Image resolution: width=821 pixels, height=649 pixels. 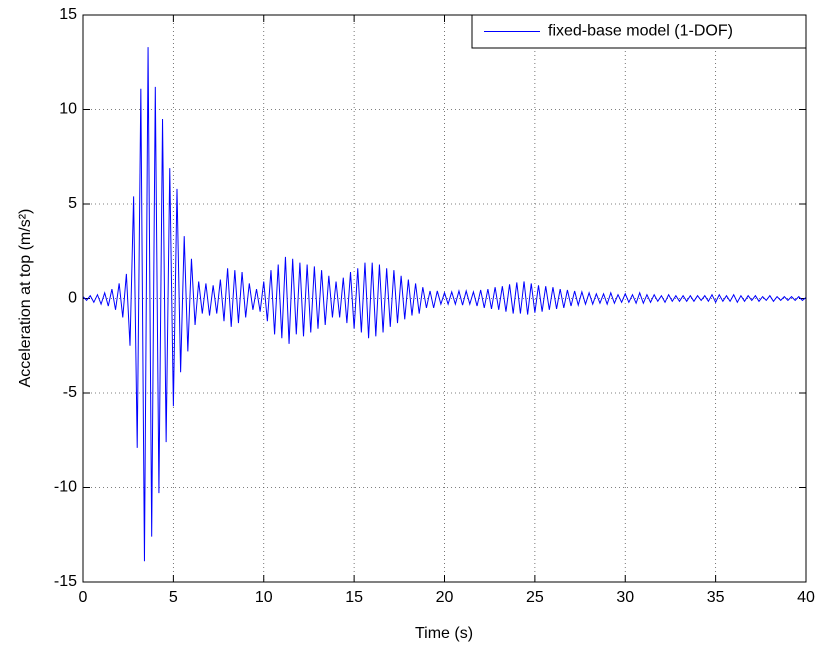 I want to click on y-tick-label: -15, so click(x=65, y=581).